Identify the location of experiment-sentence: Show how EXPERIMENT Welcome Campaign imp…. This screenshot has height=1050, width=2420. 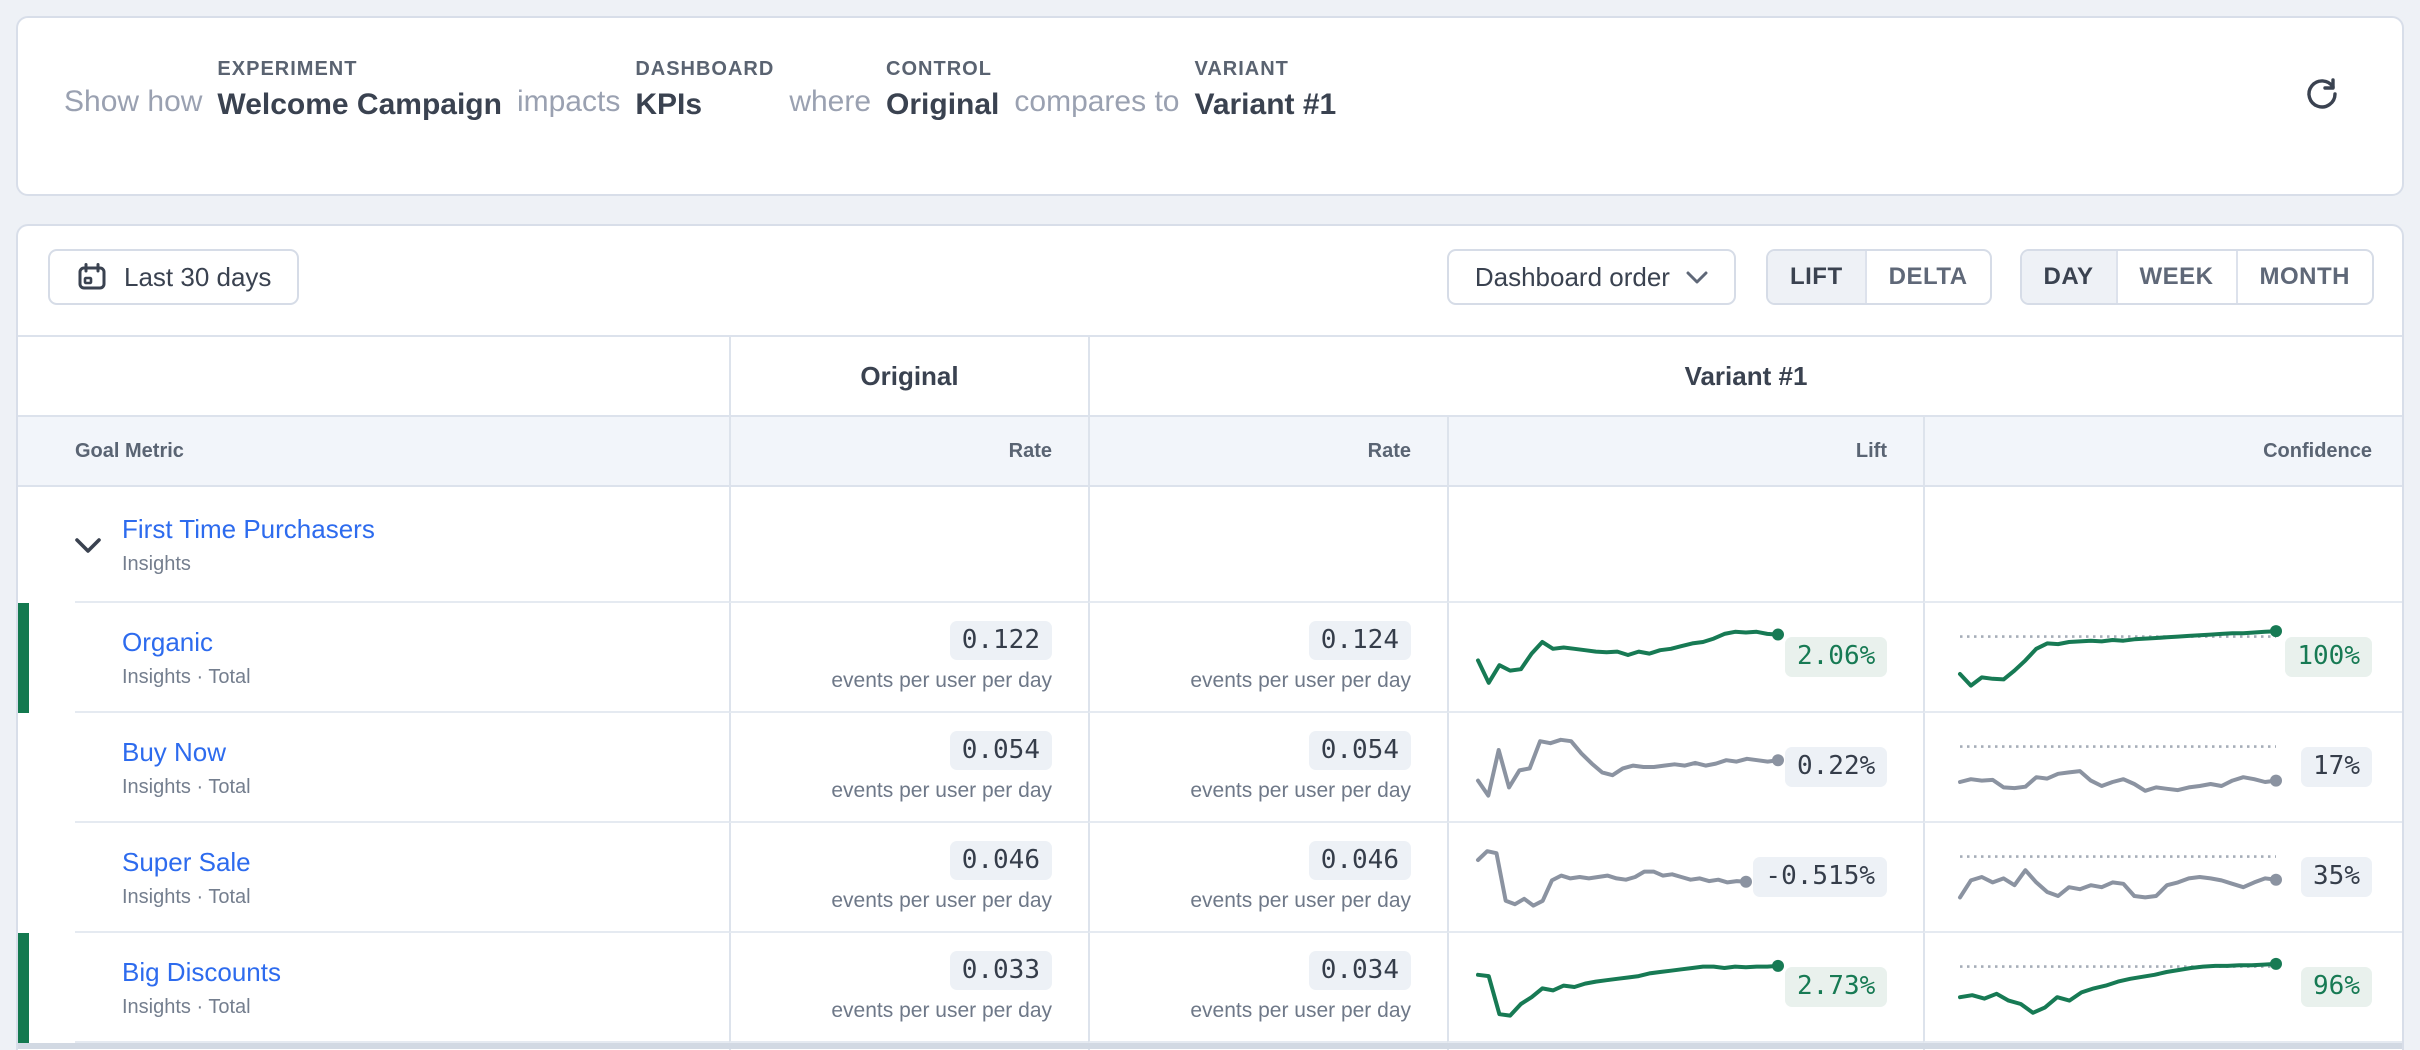
(700, 90).